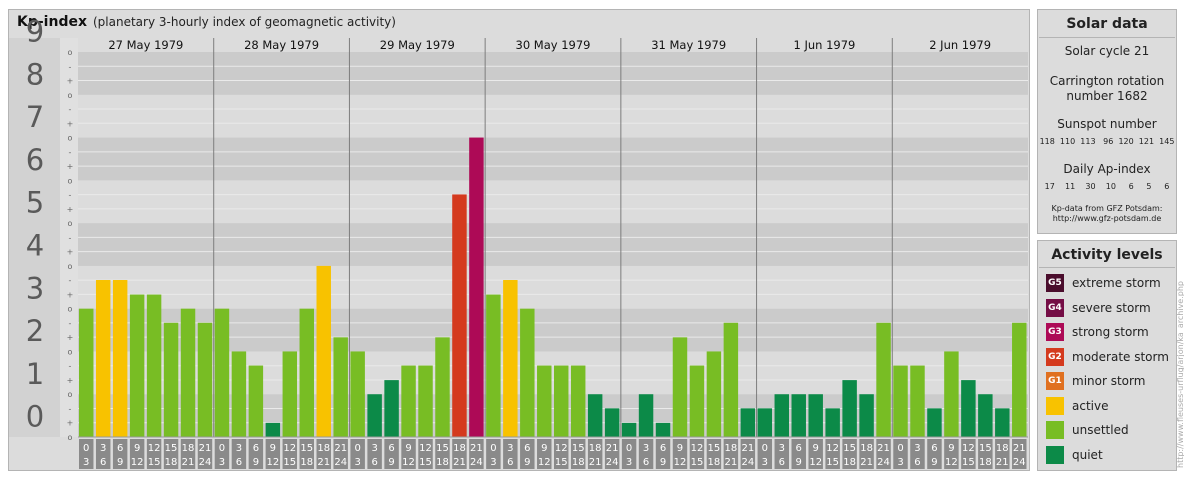 Image resolution: width=1184 pixels, height=480 pixels. I want to click on minor-label-column, so click(69, 237).